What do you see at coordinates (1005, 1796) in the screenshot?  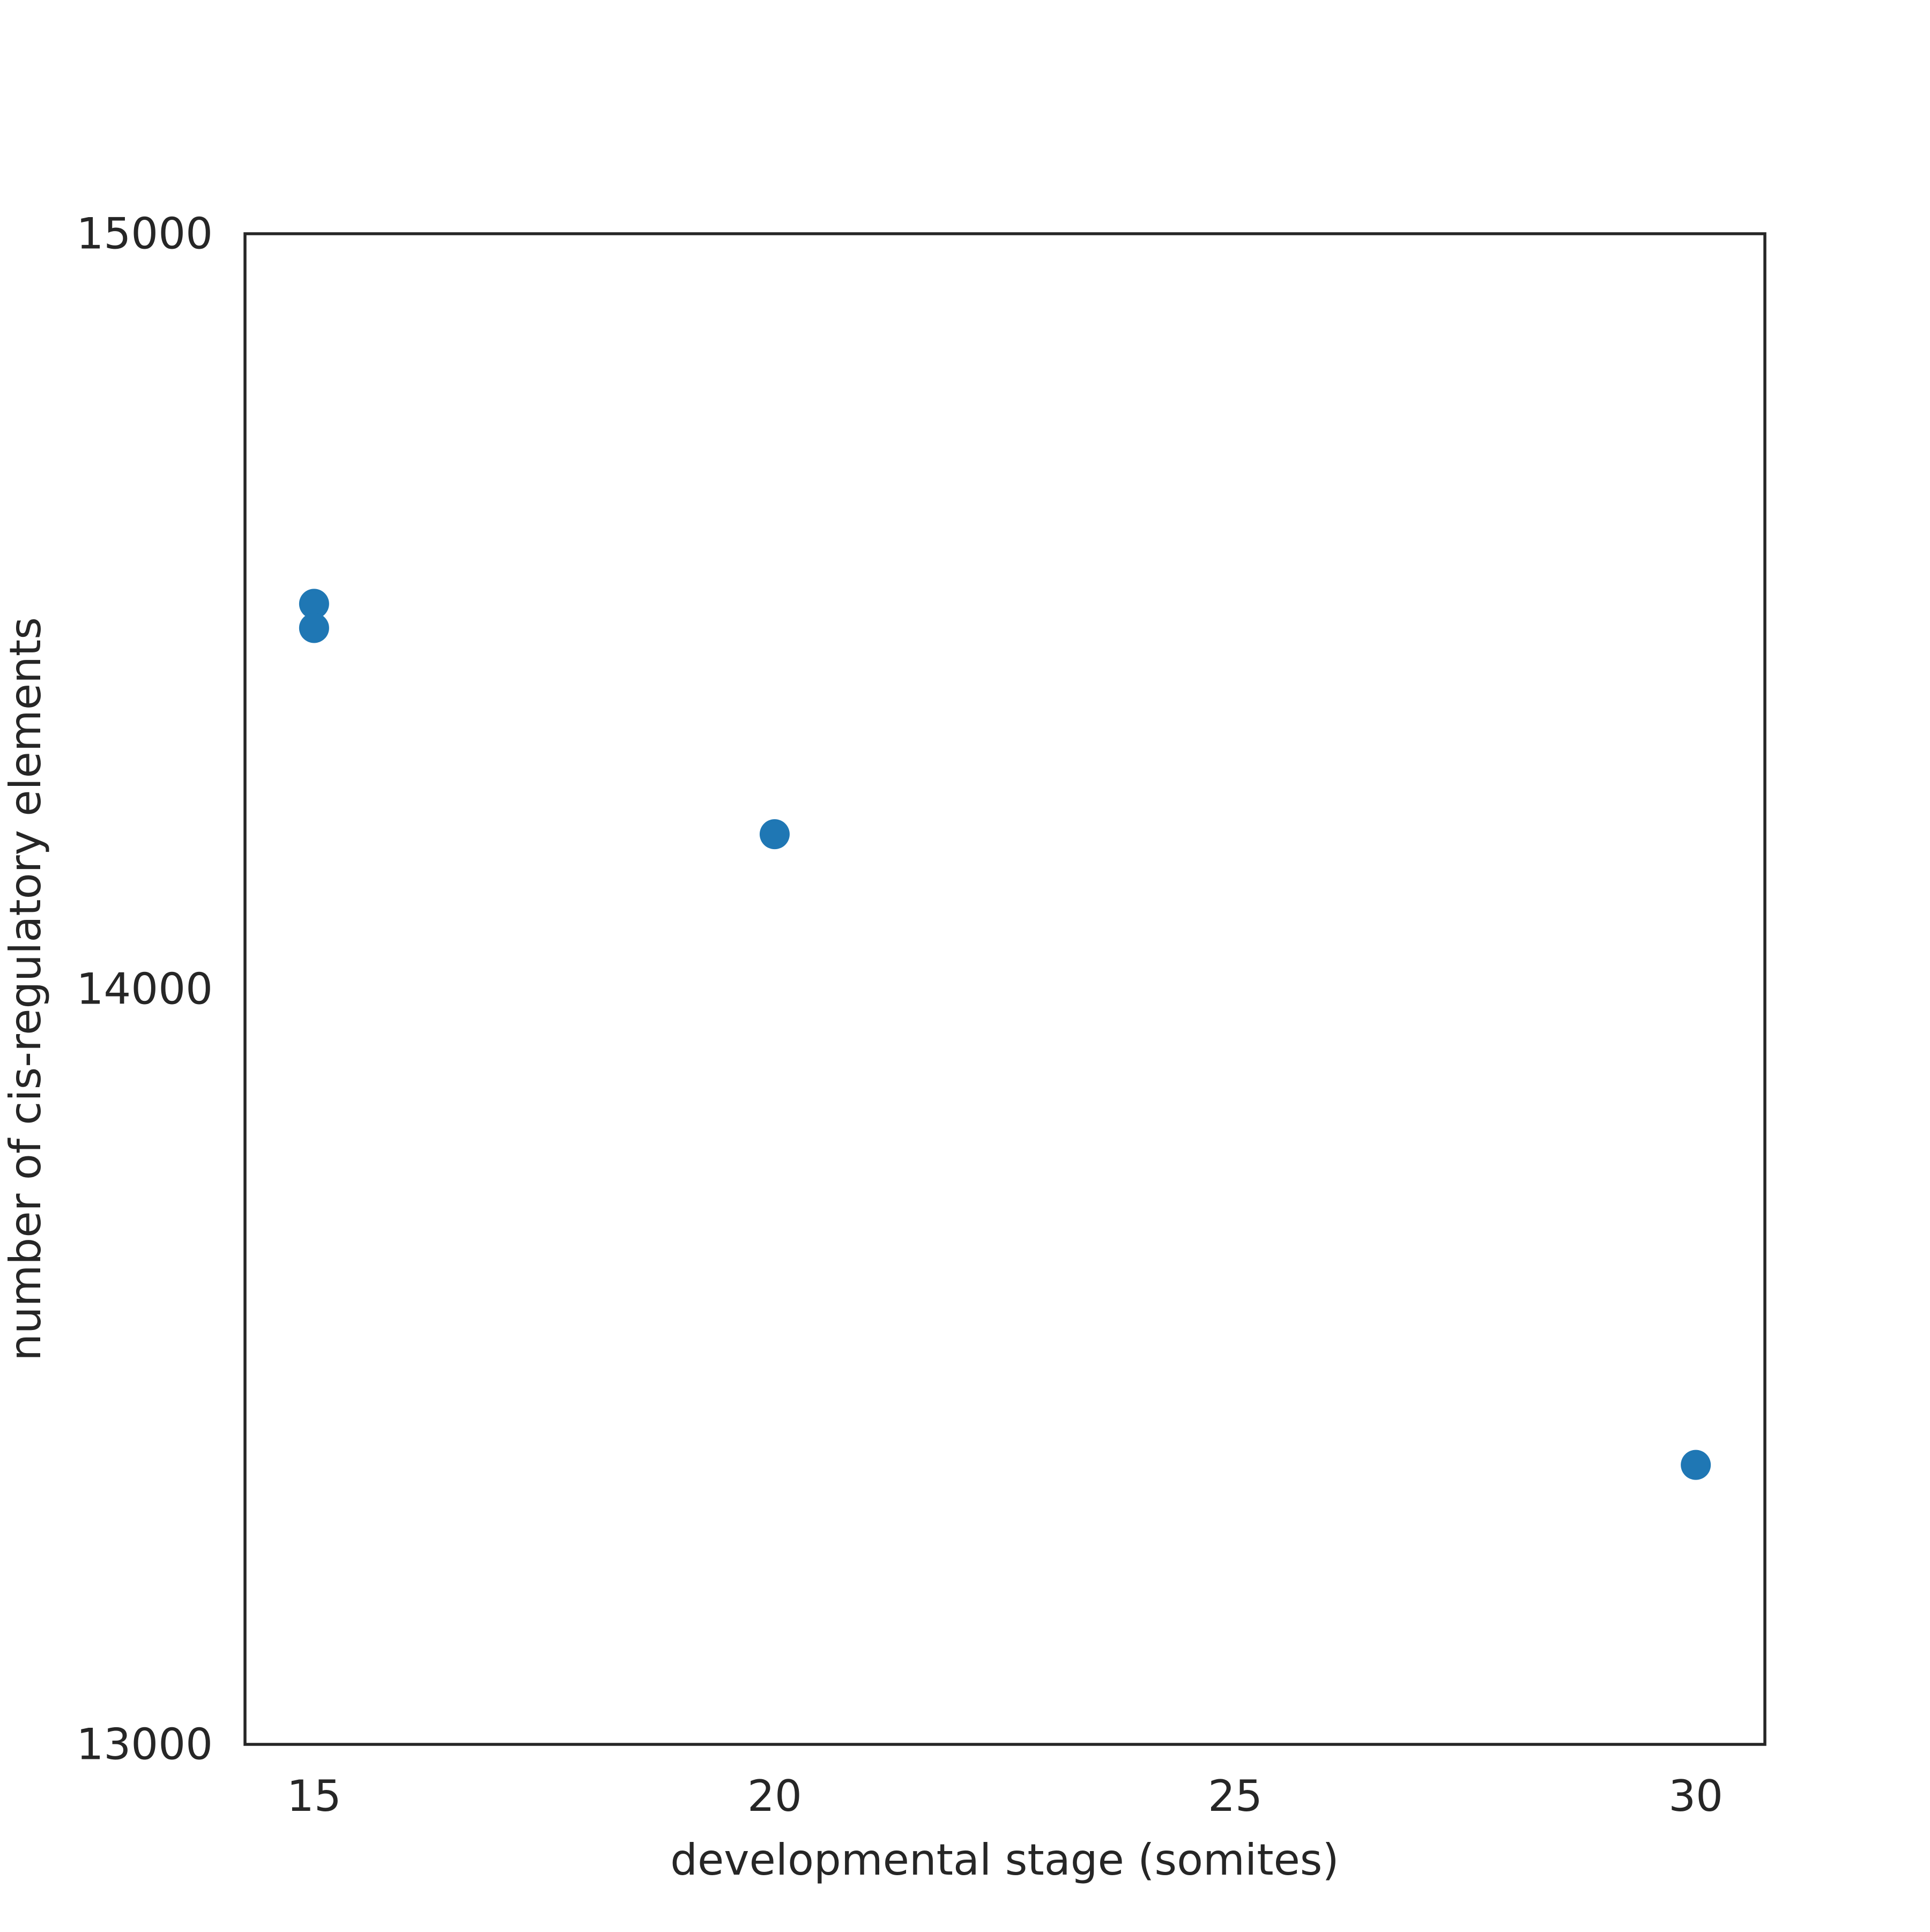 I see `x-axis-ticks: 15 20 25 30` at bounding box center [1005, 1796].